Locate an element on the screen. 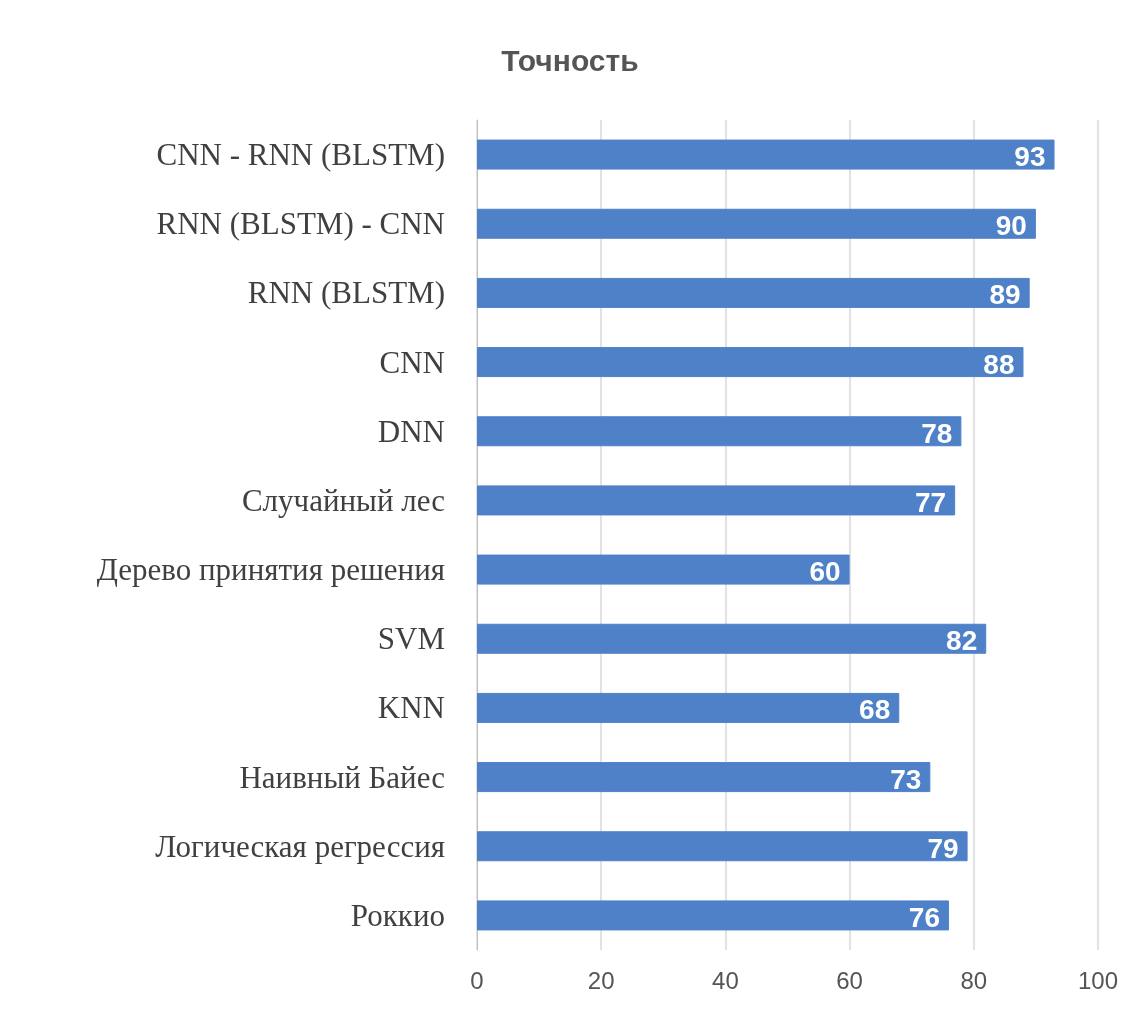  y-tick-label: Логическая регрессия is located at coordinates (300, 846).